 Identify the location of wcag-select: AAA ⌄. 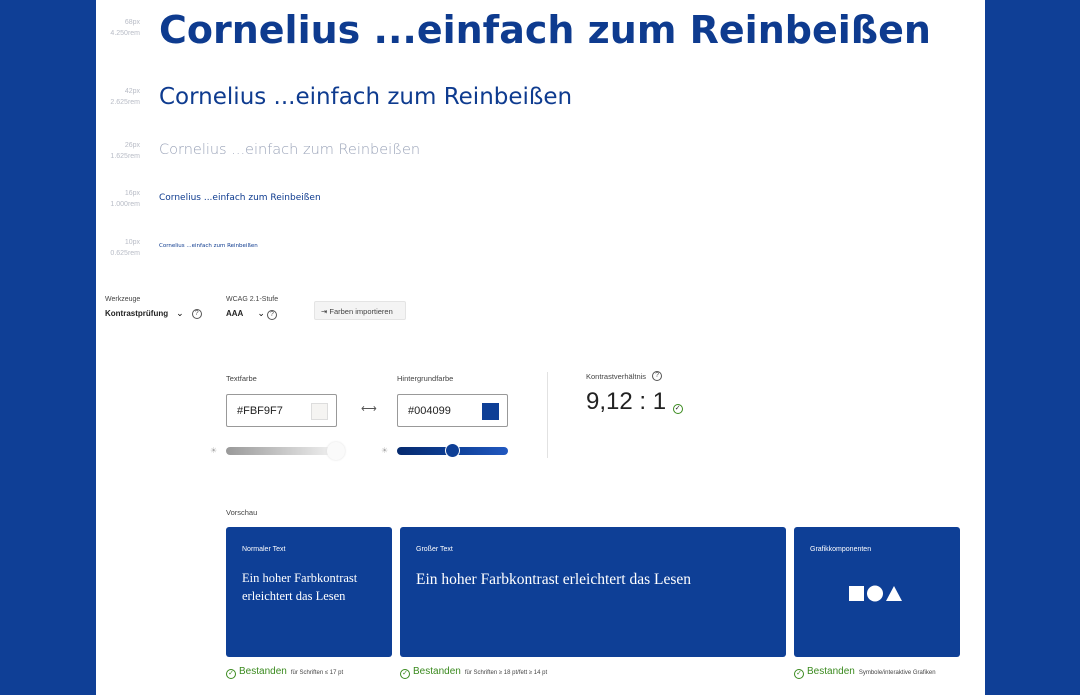
(245, 313).